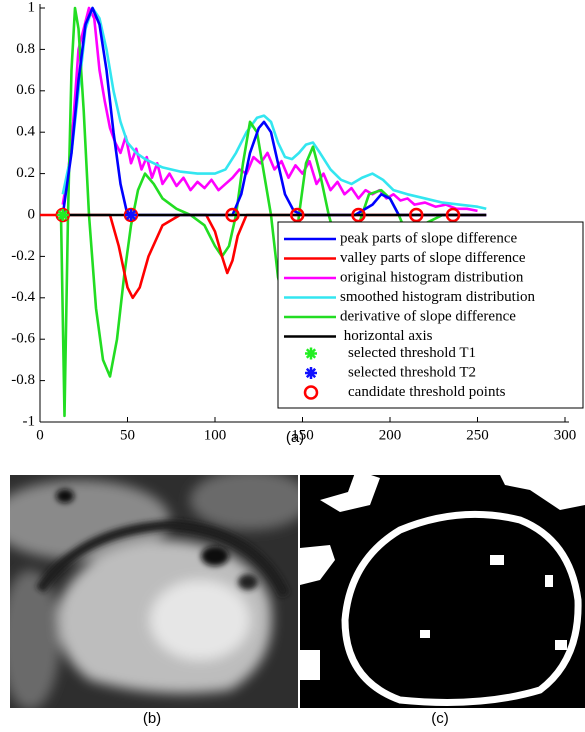 The image size is (585, 732). I want to click on x-tick-label: 300, so click(565, 435).